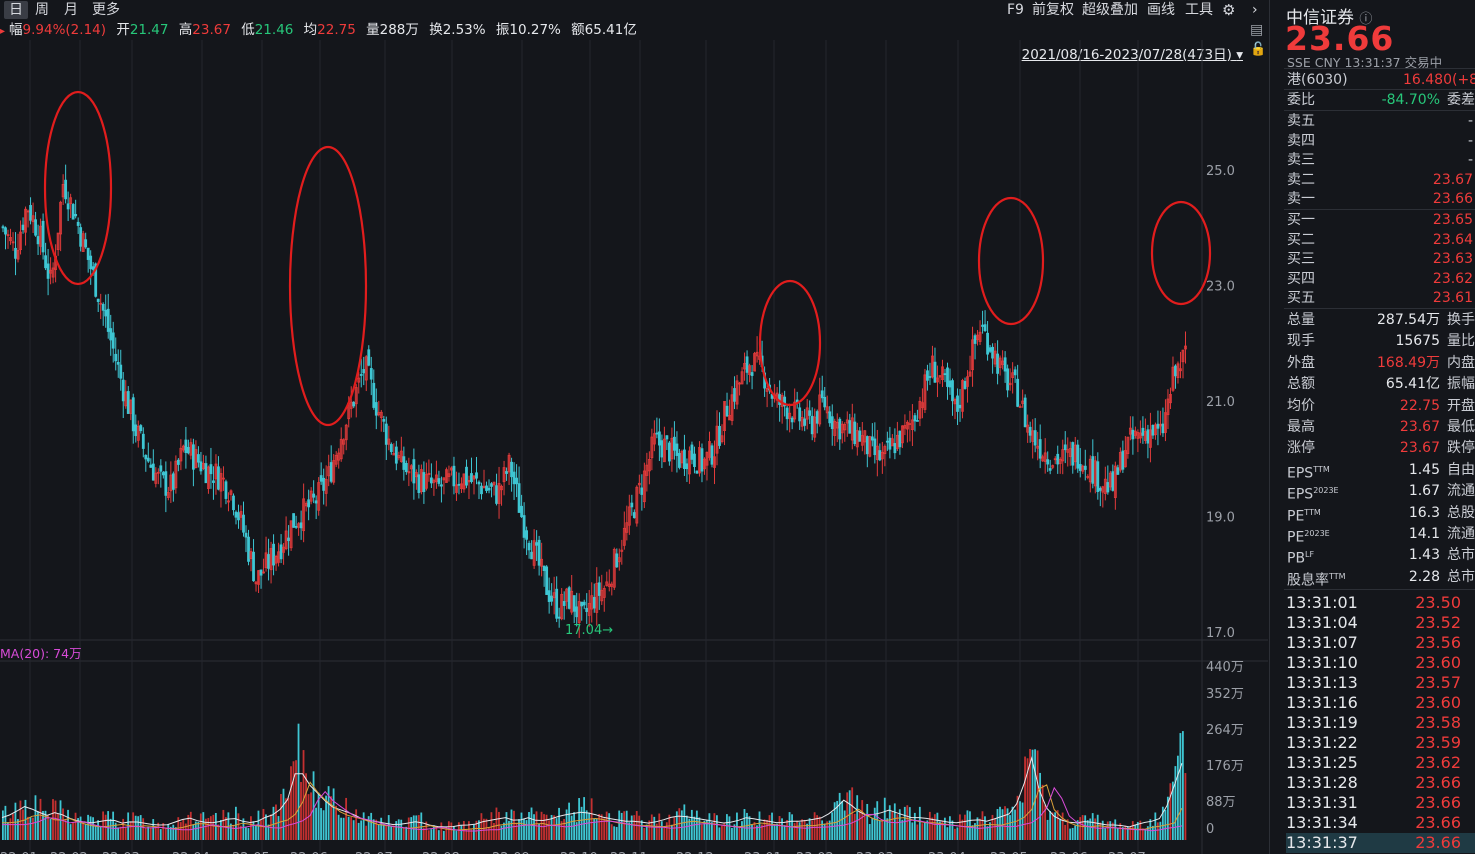 Image resolution: width=1475 pixels, height=854 pixels. What do you see at coordinates (1257, 30) in the screenshot?
I see `panel-icon: ▤` at bounding box center [1257, 30].